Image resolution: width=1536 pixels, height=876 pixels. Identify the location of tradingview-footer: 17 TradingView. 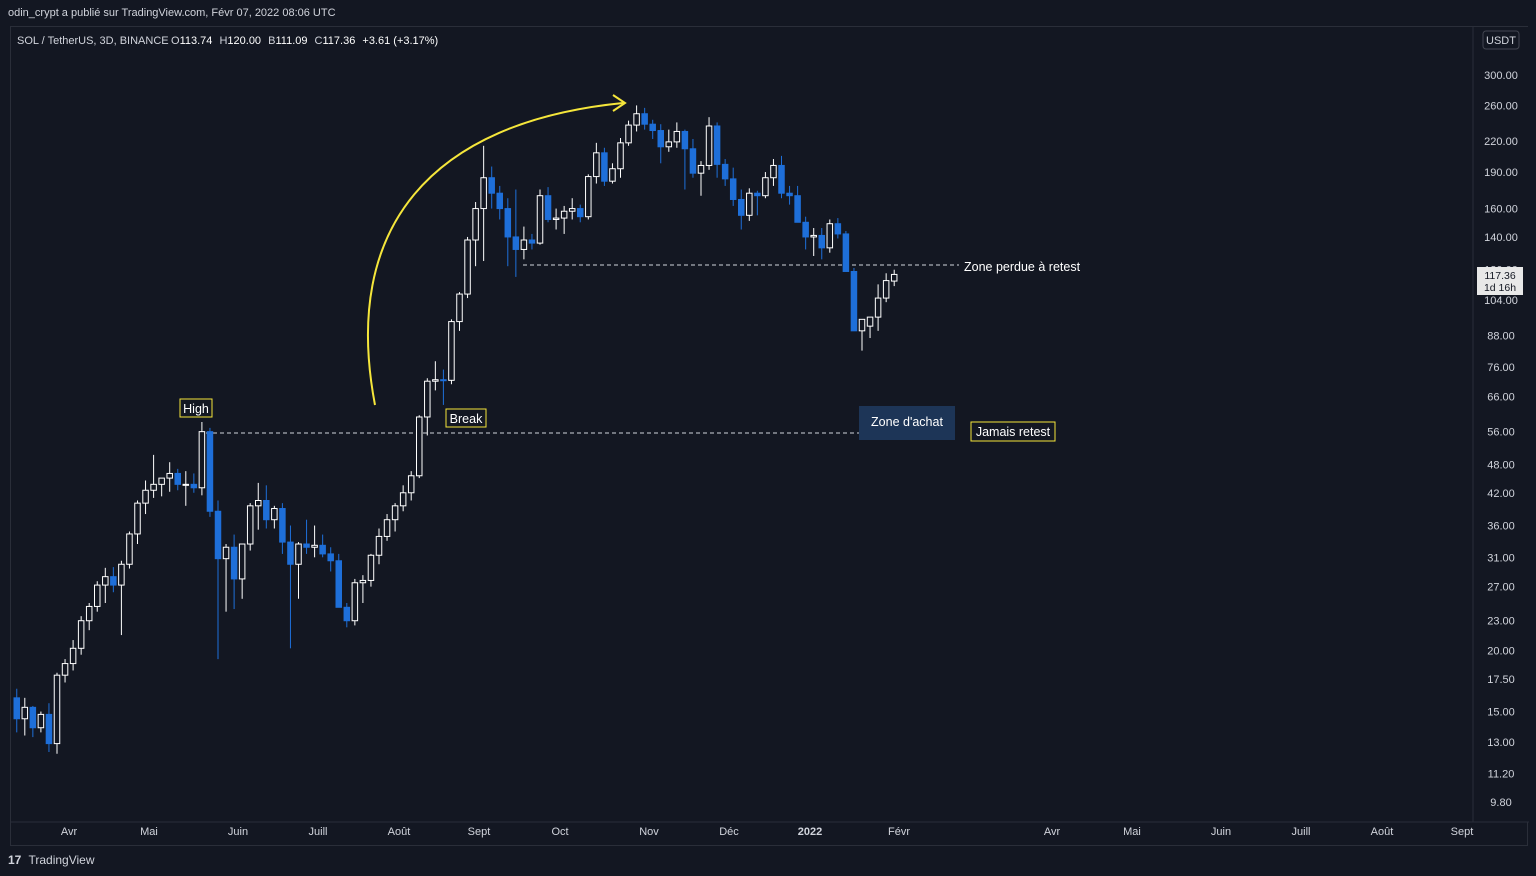
(51, 860).